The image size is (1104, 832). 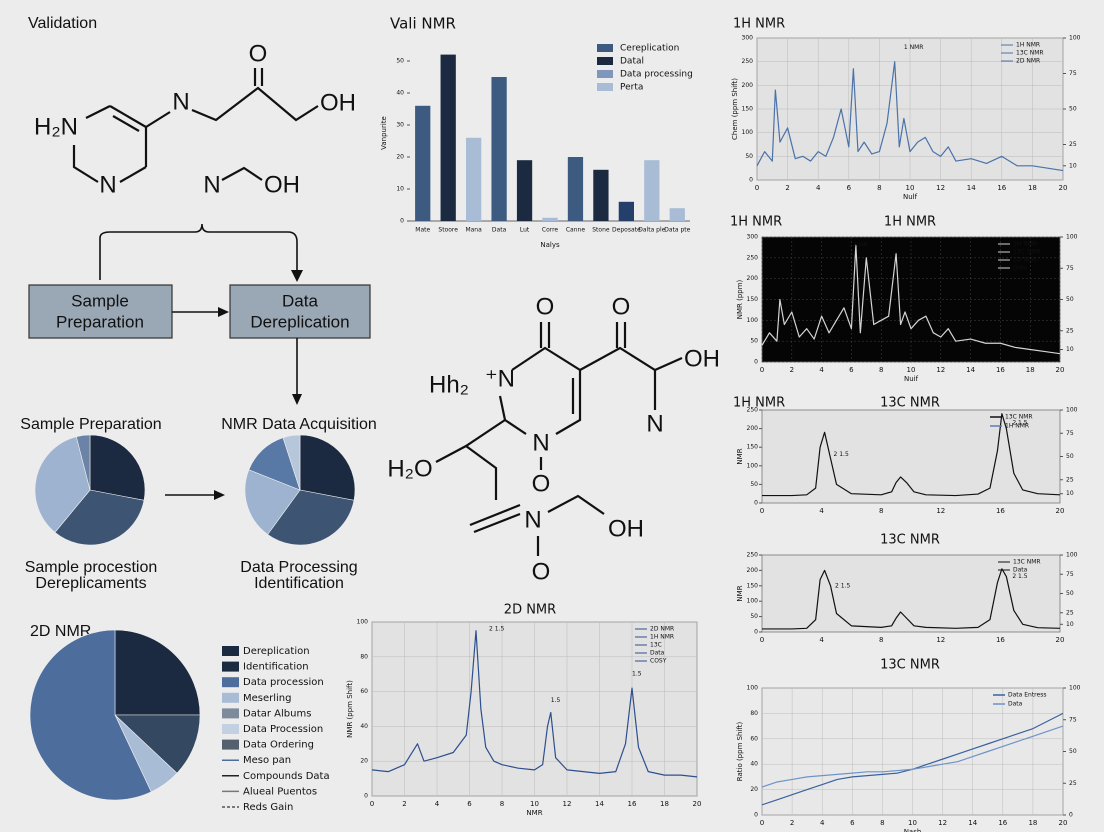 I want to click on legend-label: Compounds Data, so click(x=286, y=776).